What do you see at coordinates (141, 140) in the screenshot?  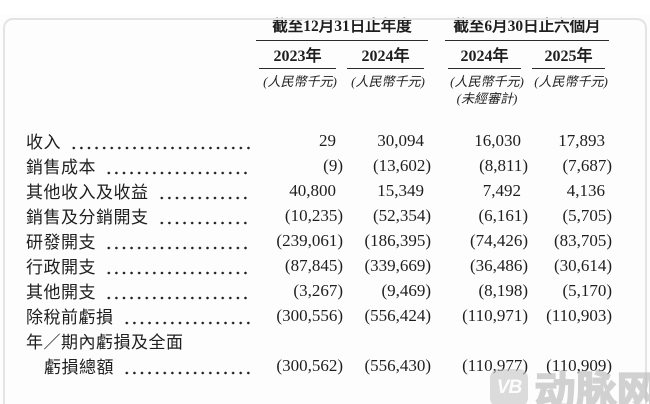 I see `row-label-cell: 收入` at bounding box center [141, 140].